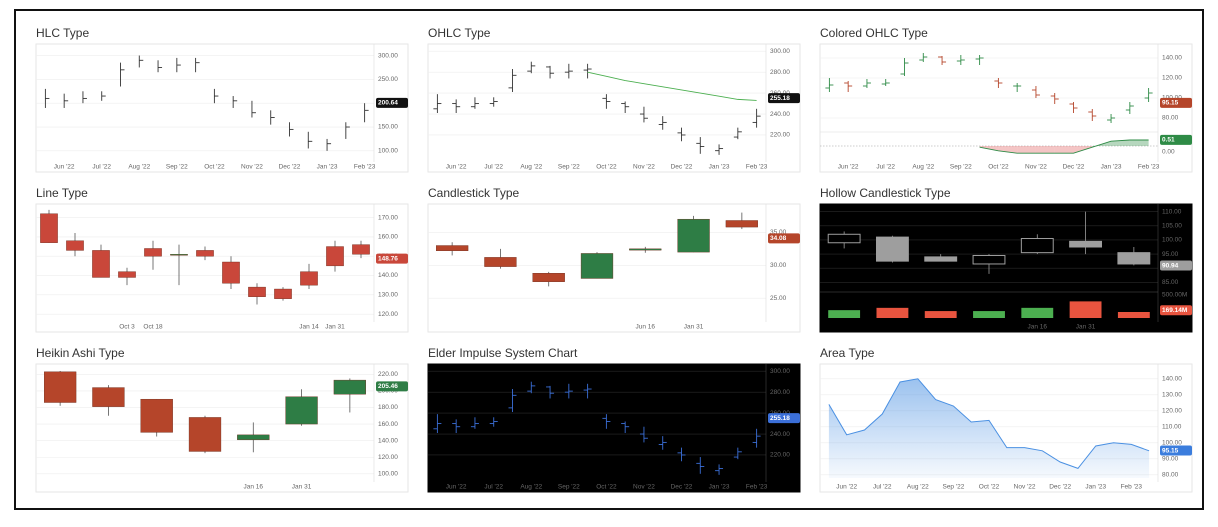 This screenshot has width=1218, height=527. What do you see at coordinates (1174, 295) in the screenshot?
I see `y-tick-label: 500.00M` at bounding box center [1174, 295].